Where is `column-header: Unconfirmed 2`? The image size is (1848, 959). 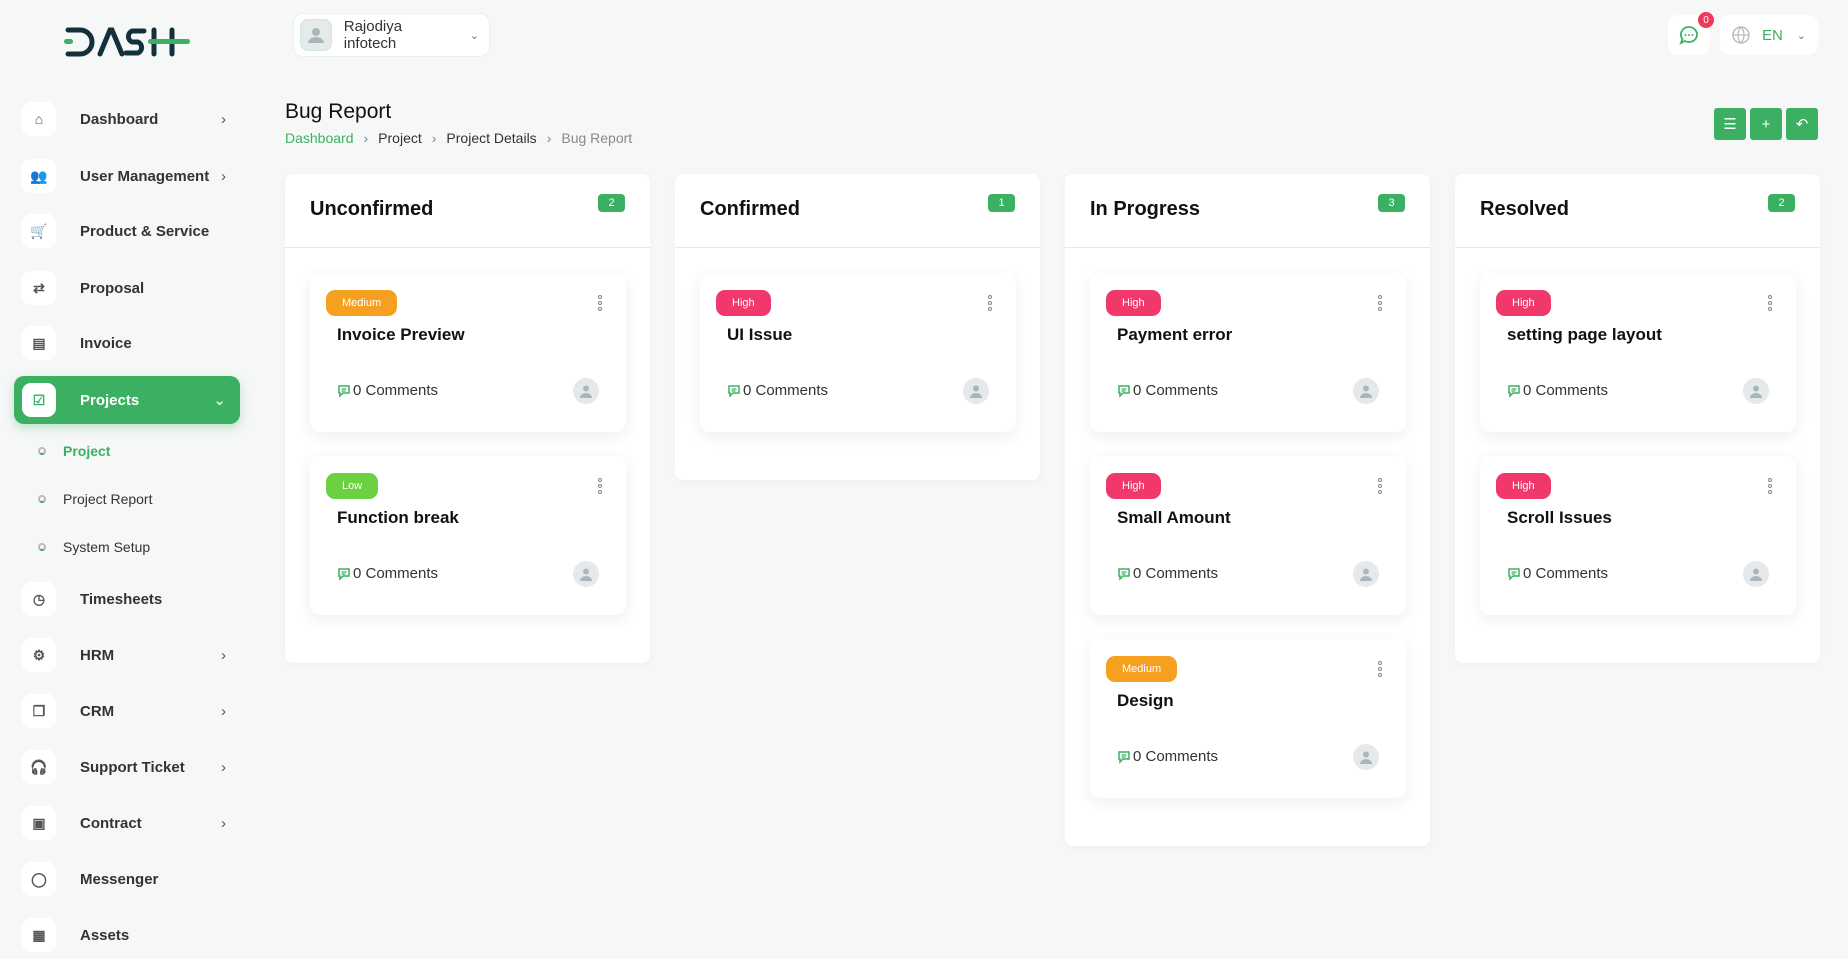 column-header: Unconfirmed 2 is located at coordinates (467, 211).